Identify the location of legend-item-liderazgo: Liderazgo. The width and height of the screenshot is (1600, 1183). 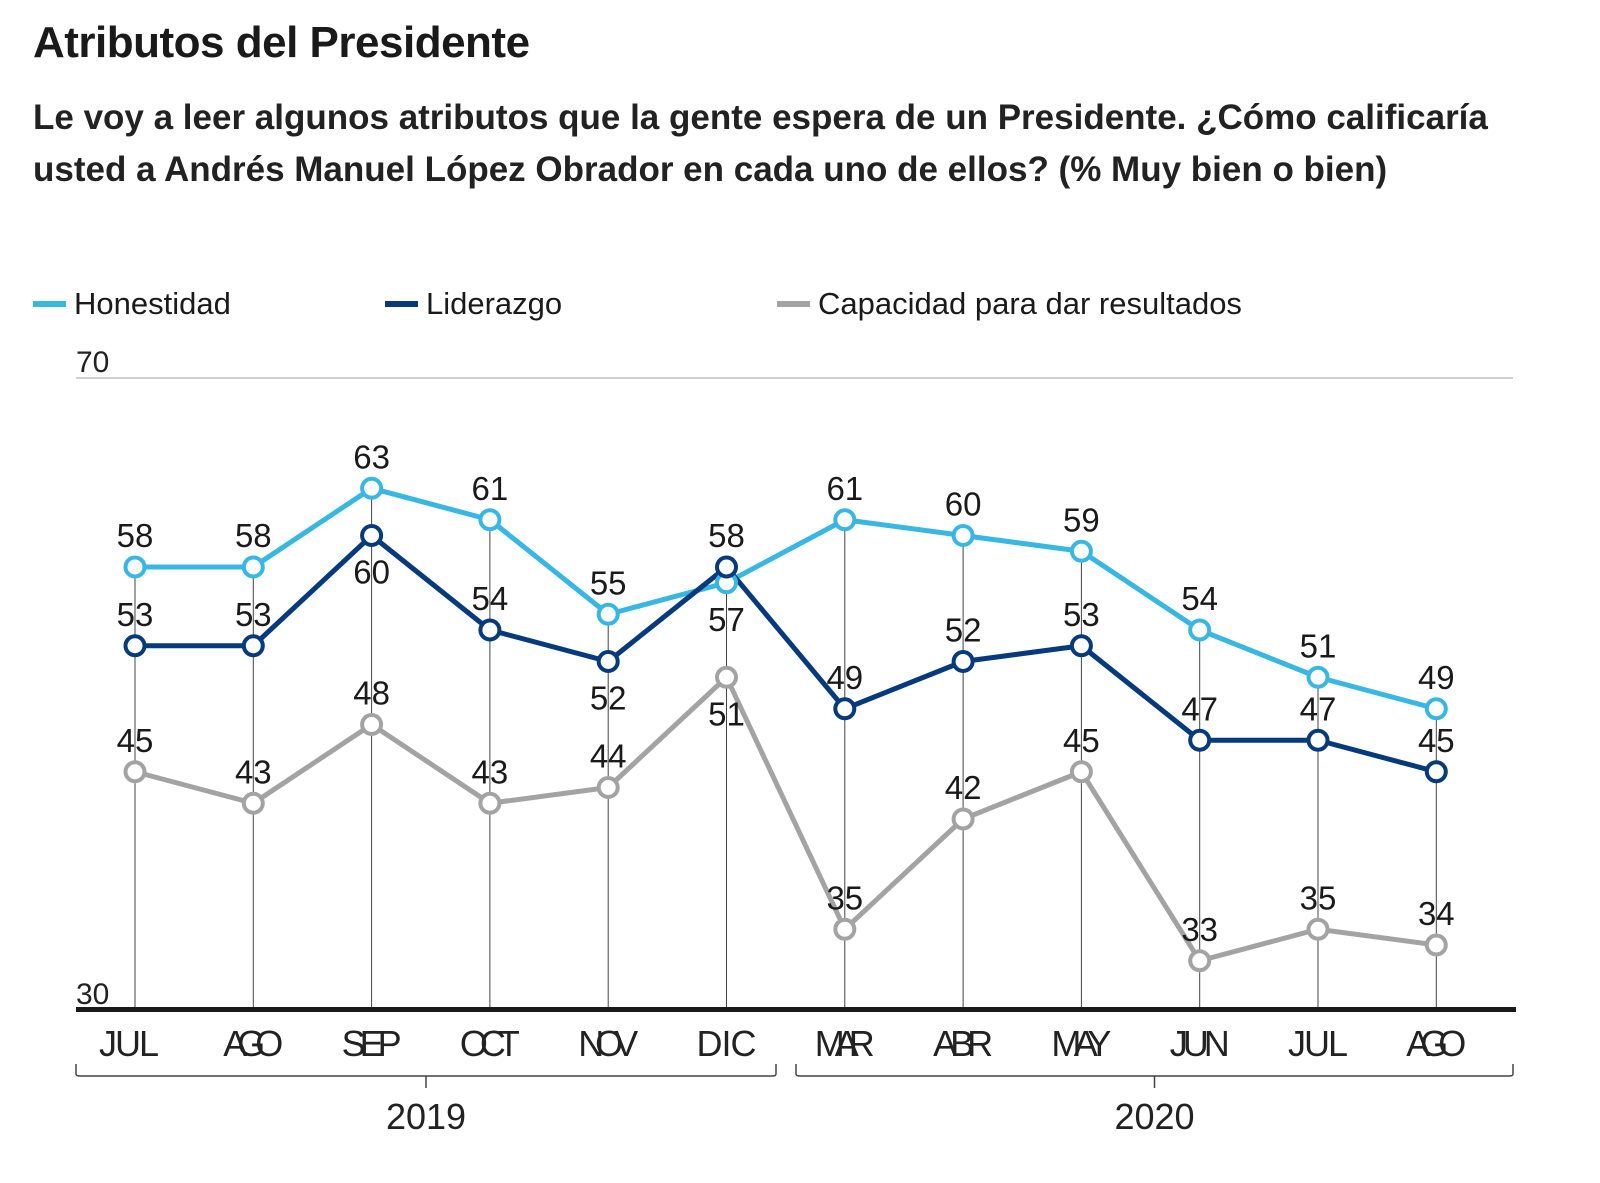
(473, 304).